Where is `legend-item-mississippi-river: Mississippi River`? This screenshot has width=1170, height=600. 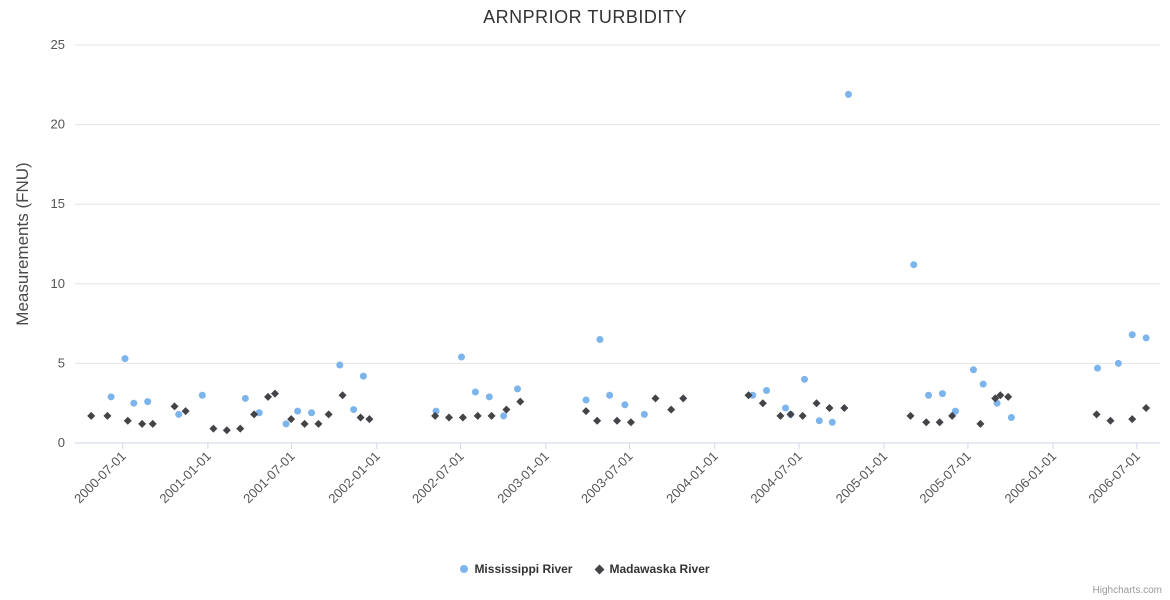
legend-item-mississippi-river: Mississippi River is located at coordinates (516, 569).